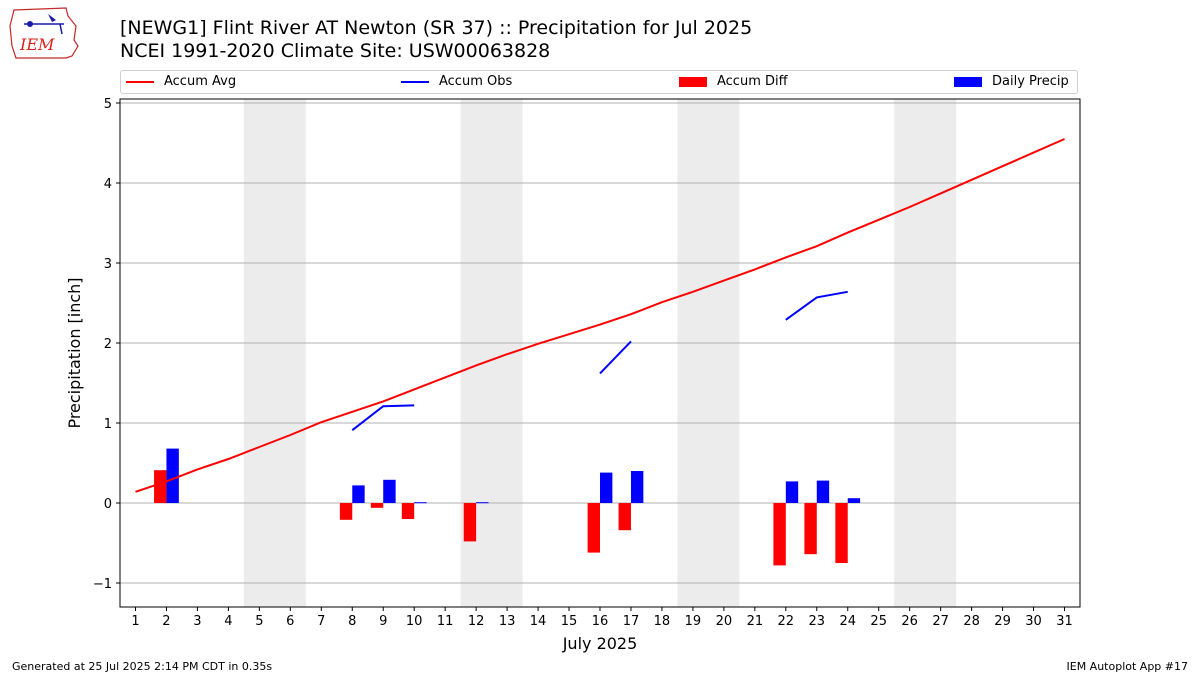  What do you see at coordinates (108, 184) in the screenshot?
I see `y-tick-label-4: 4` at bounding box center [108, 184].